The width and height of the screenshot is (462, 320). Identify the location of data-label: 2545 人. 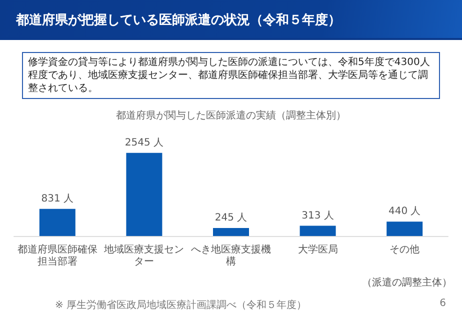
(144, 142).